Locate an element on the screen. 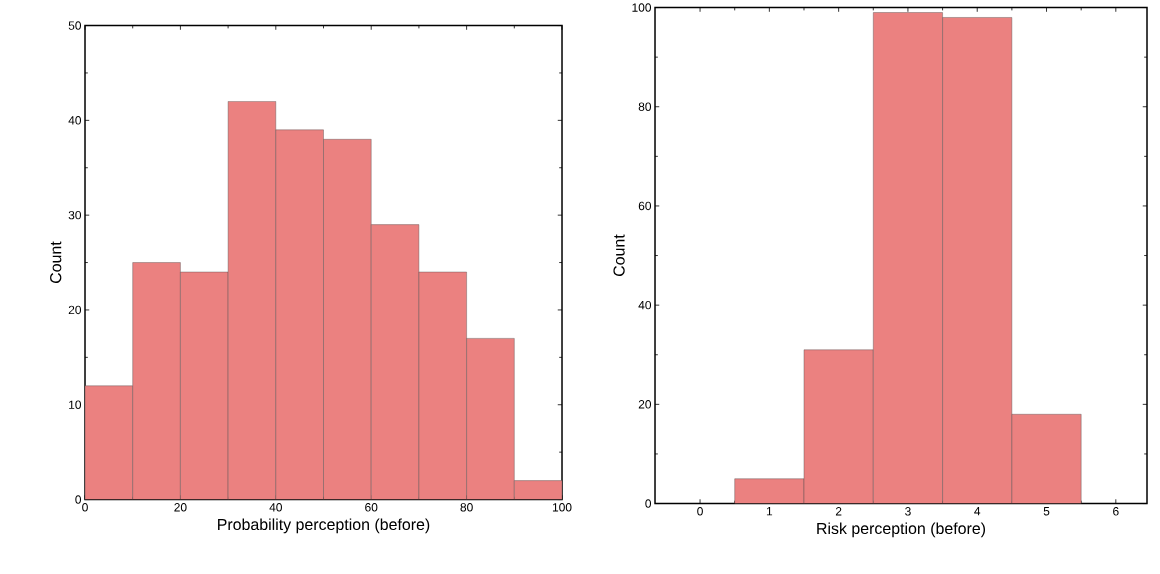 The image size is (1160, 574). y-tick-label: 10 is located at coordinates (75, 405).